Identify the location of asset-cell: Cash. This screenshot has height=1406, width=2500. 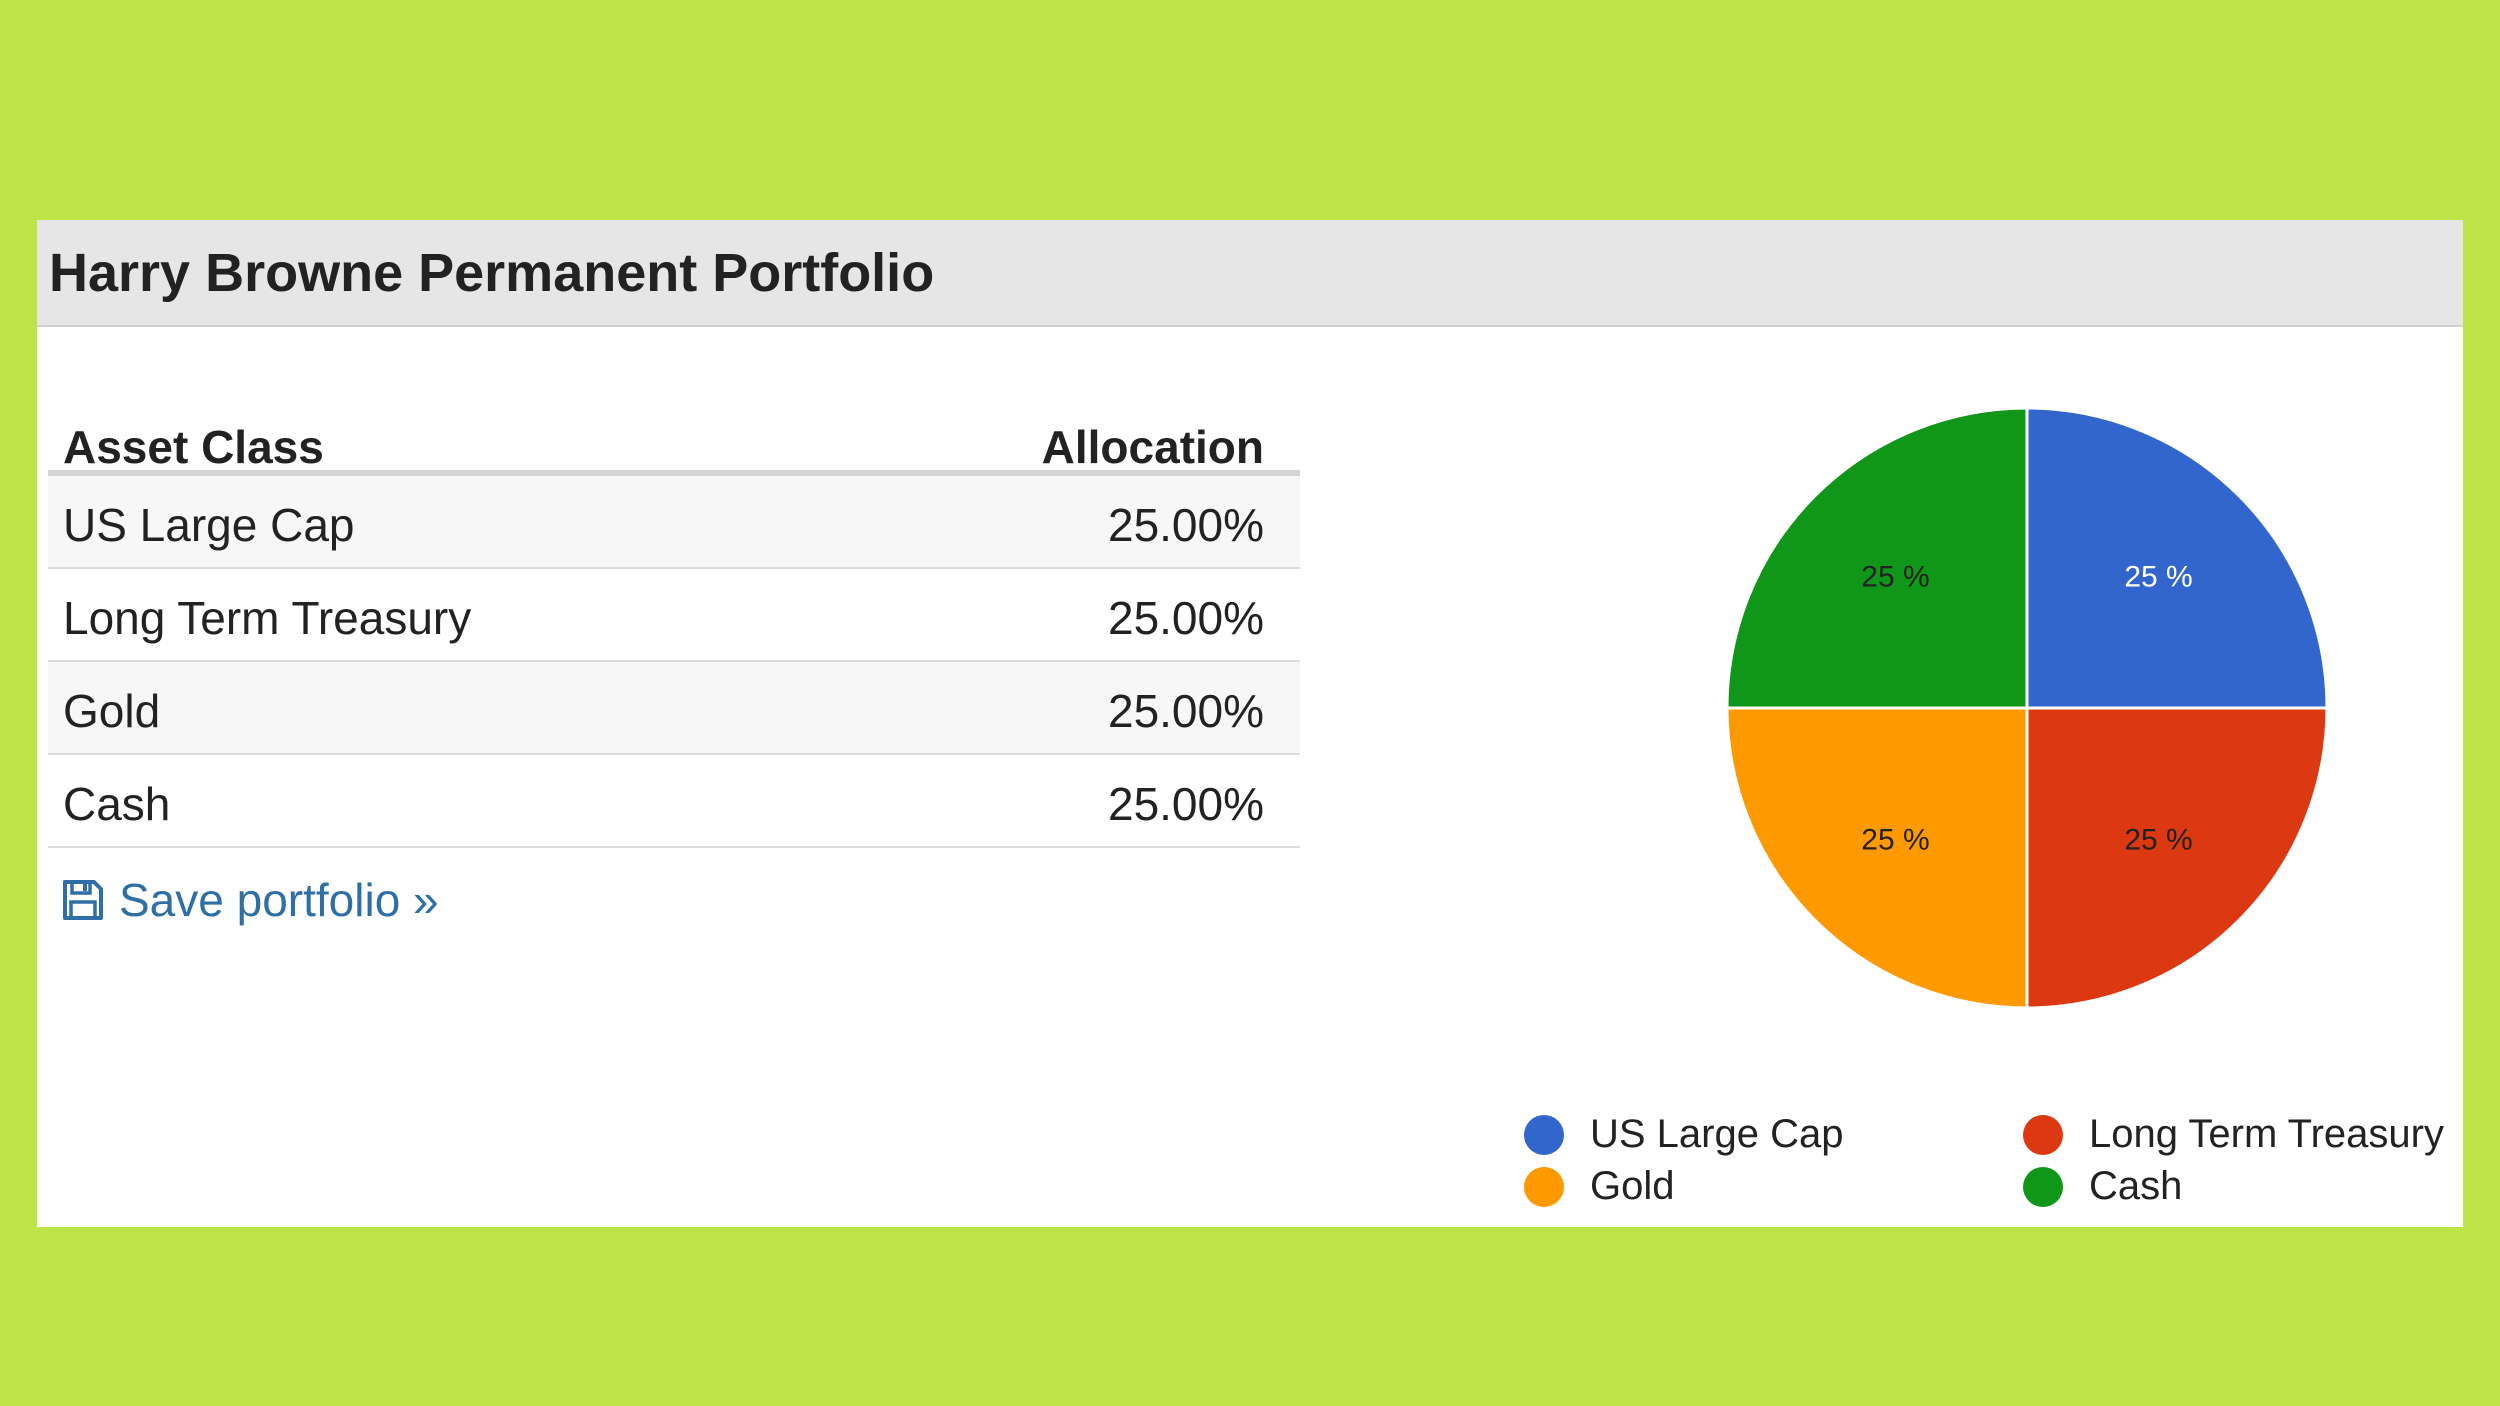
(117, 804).